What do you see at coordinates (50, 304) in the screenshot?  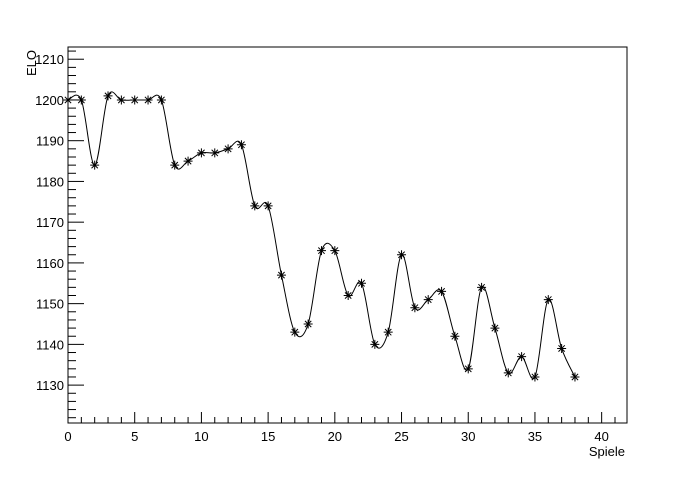 I see `y-tick-label: 1150` at bounding box center [50, 304].